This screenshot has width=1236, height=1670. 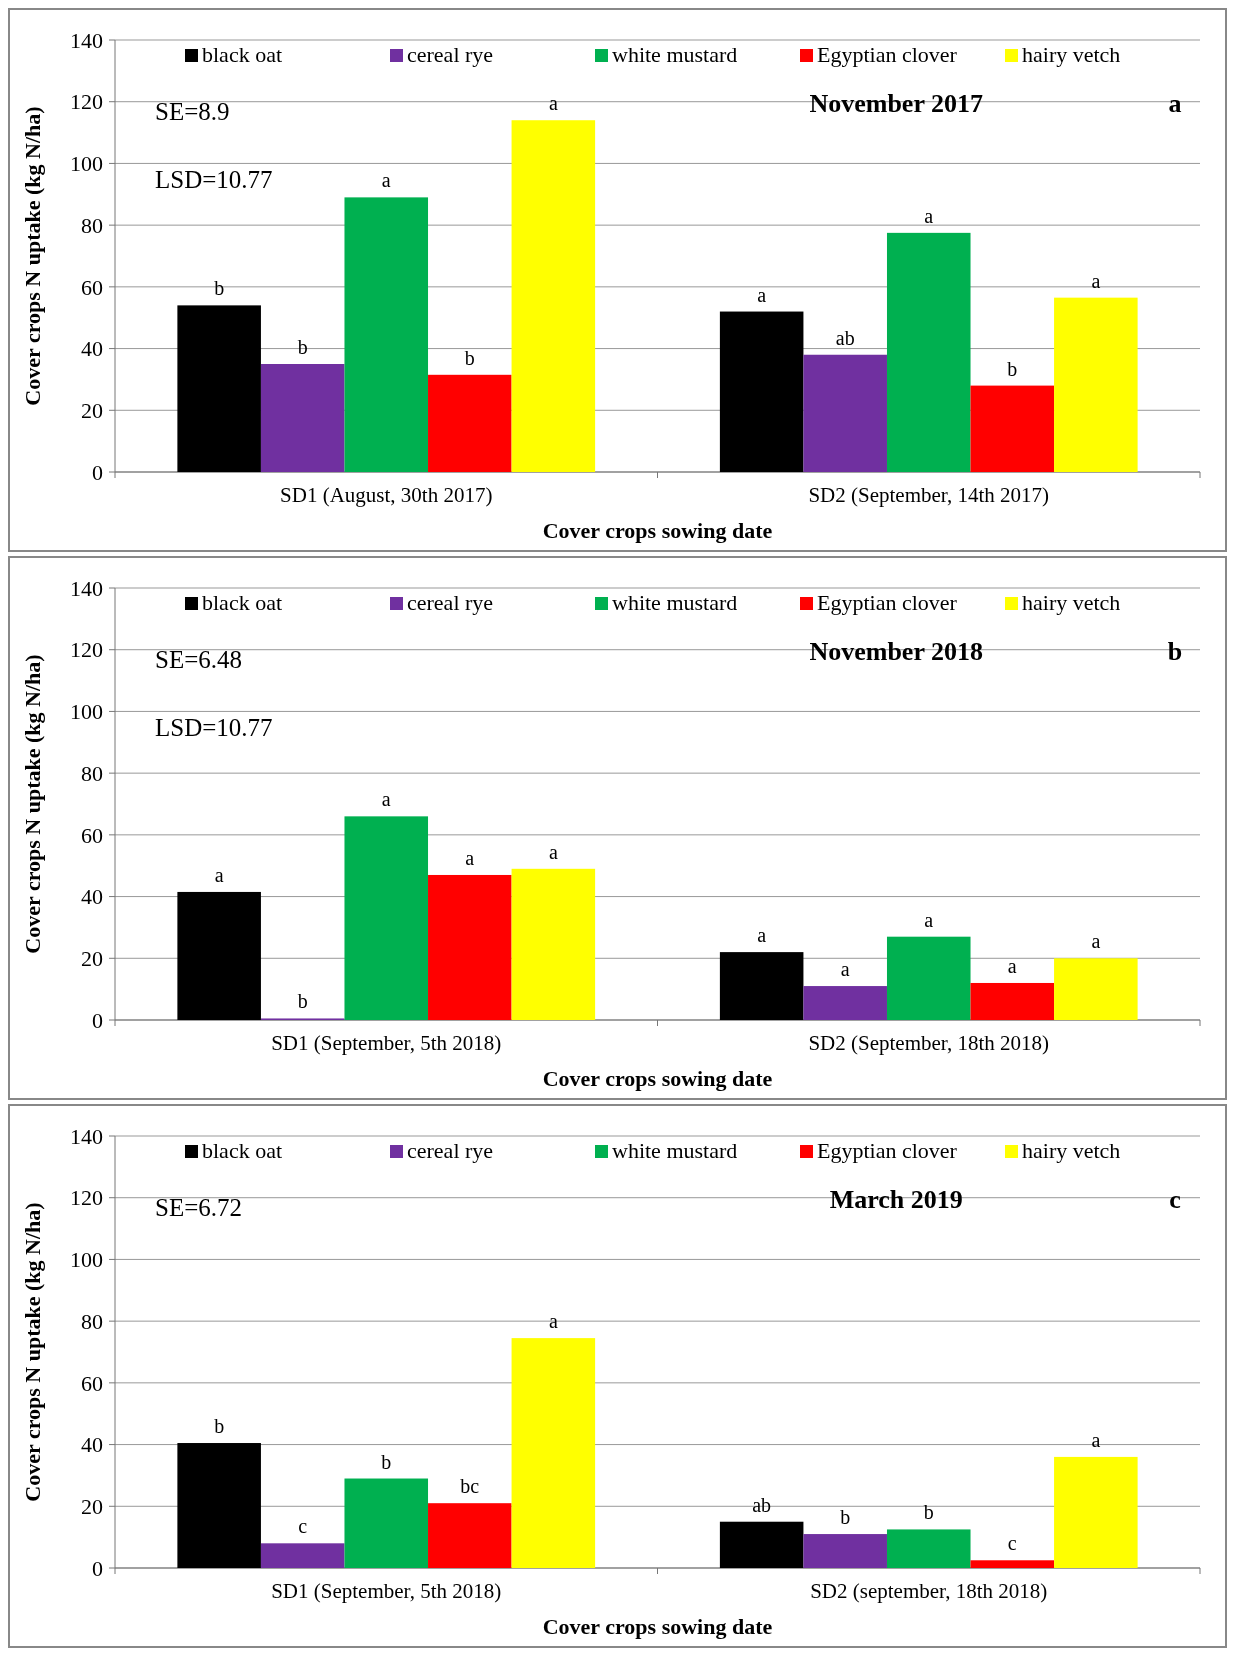 What do you see at coordinates (929, 1043) in the screenshot?
I see `x-tick-label: SD2 (September, 18th 2018)` at bounding box center [929, 1043].